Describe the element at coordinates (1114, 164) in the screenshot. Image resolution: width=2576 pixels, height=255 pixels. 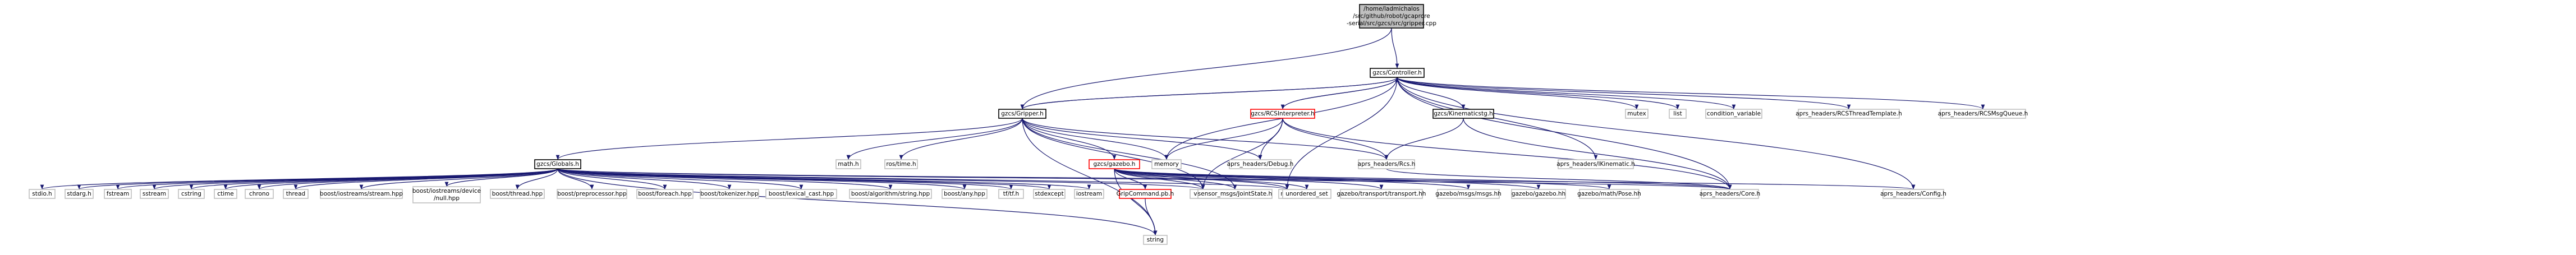
I see `node-gzcsgazebo: gzcs/gazebo.h` at that location.